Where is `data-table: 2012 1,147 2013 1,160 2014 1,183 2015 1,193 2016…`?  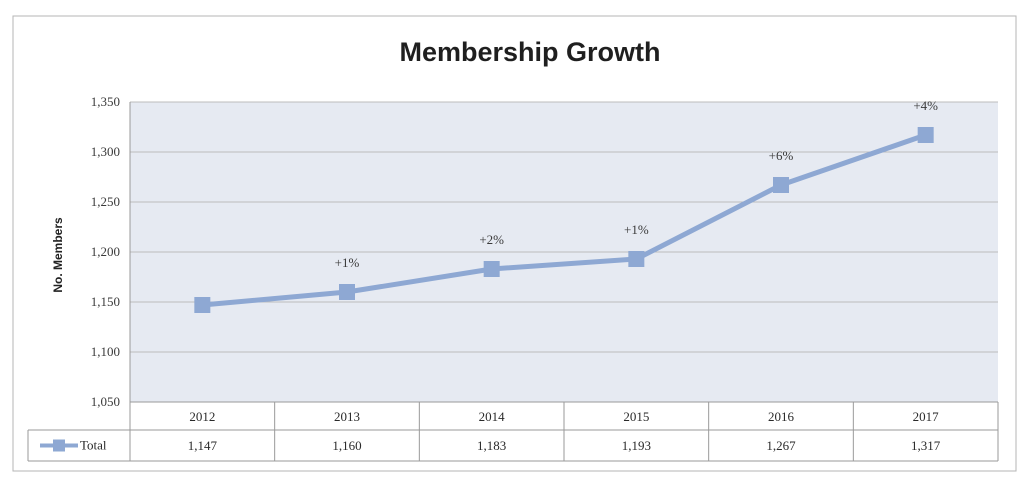 data-table: 2012 1,147 2013 1,160 2014 1,183 2015 1,193 2016… is located at coordinates (513, 431).